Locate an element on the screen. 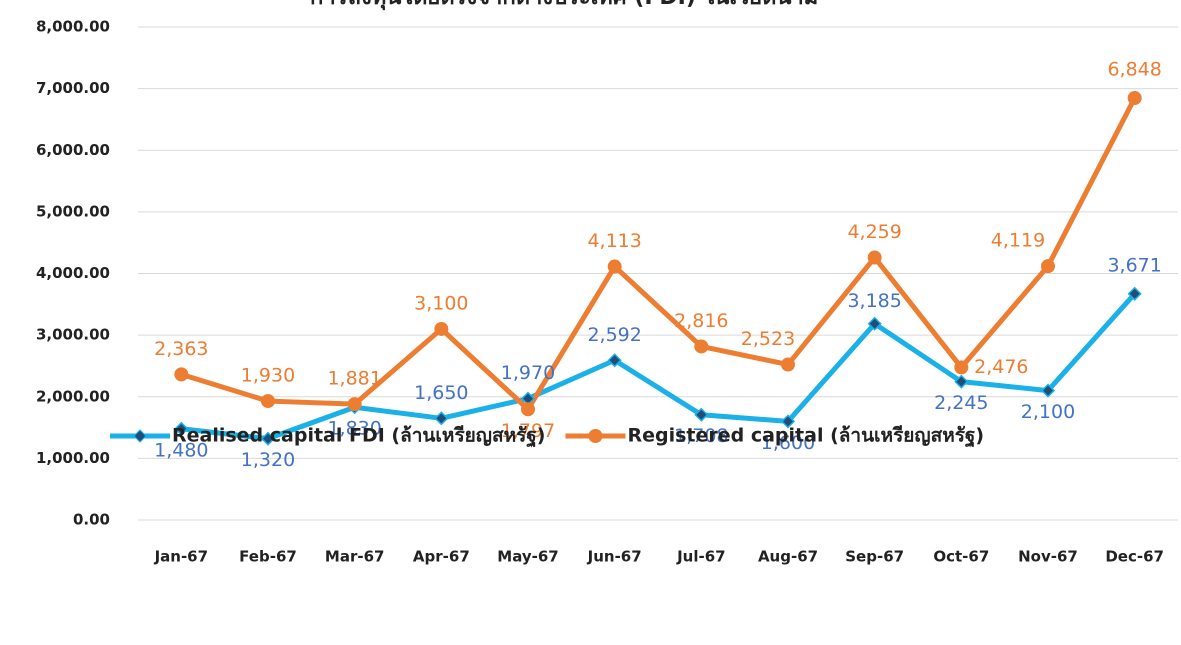  x-tick-label: Aug-67 is located at coordinates (788, 557).